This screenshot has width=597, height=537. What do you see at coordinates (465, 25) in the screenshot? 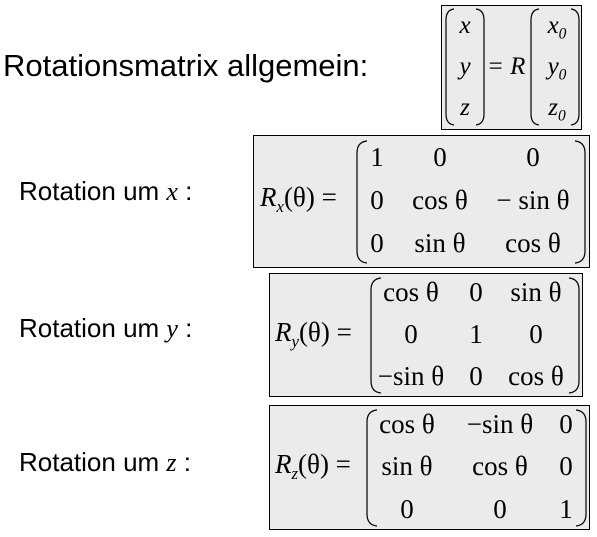
I see `vector-entry-x: x` at bounding box center [465, 25].